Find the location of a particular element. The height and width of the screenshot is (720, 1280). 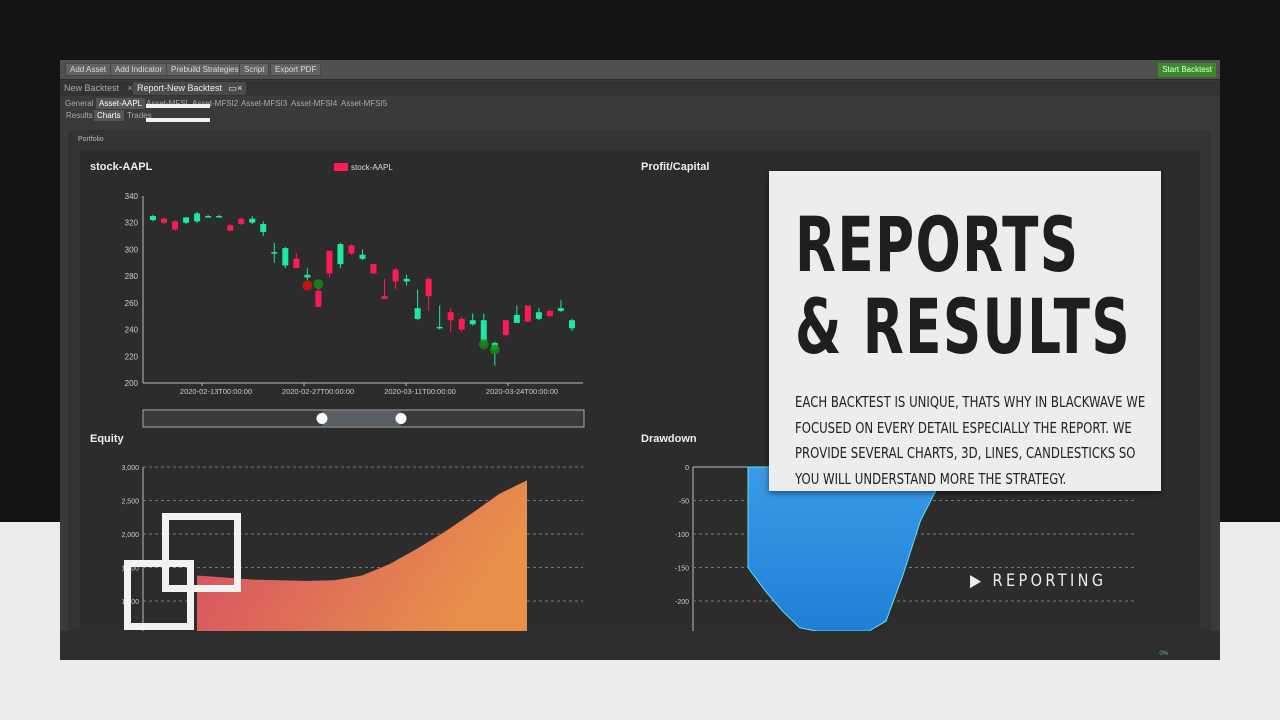

tab-asset-mfsi3: Asset-MFSI3 is located at coordinates (264, 103).